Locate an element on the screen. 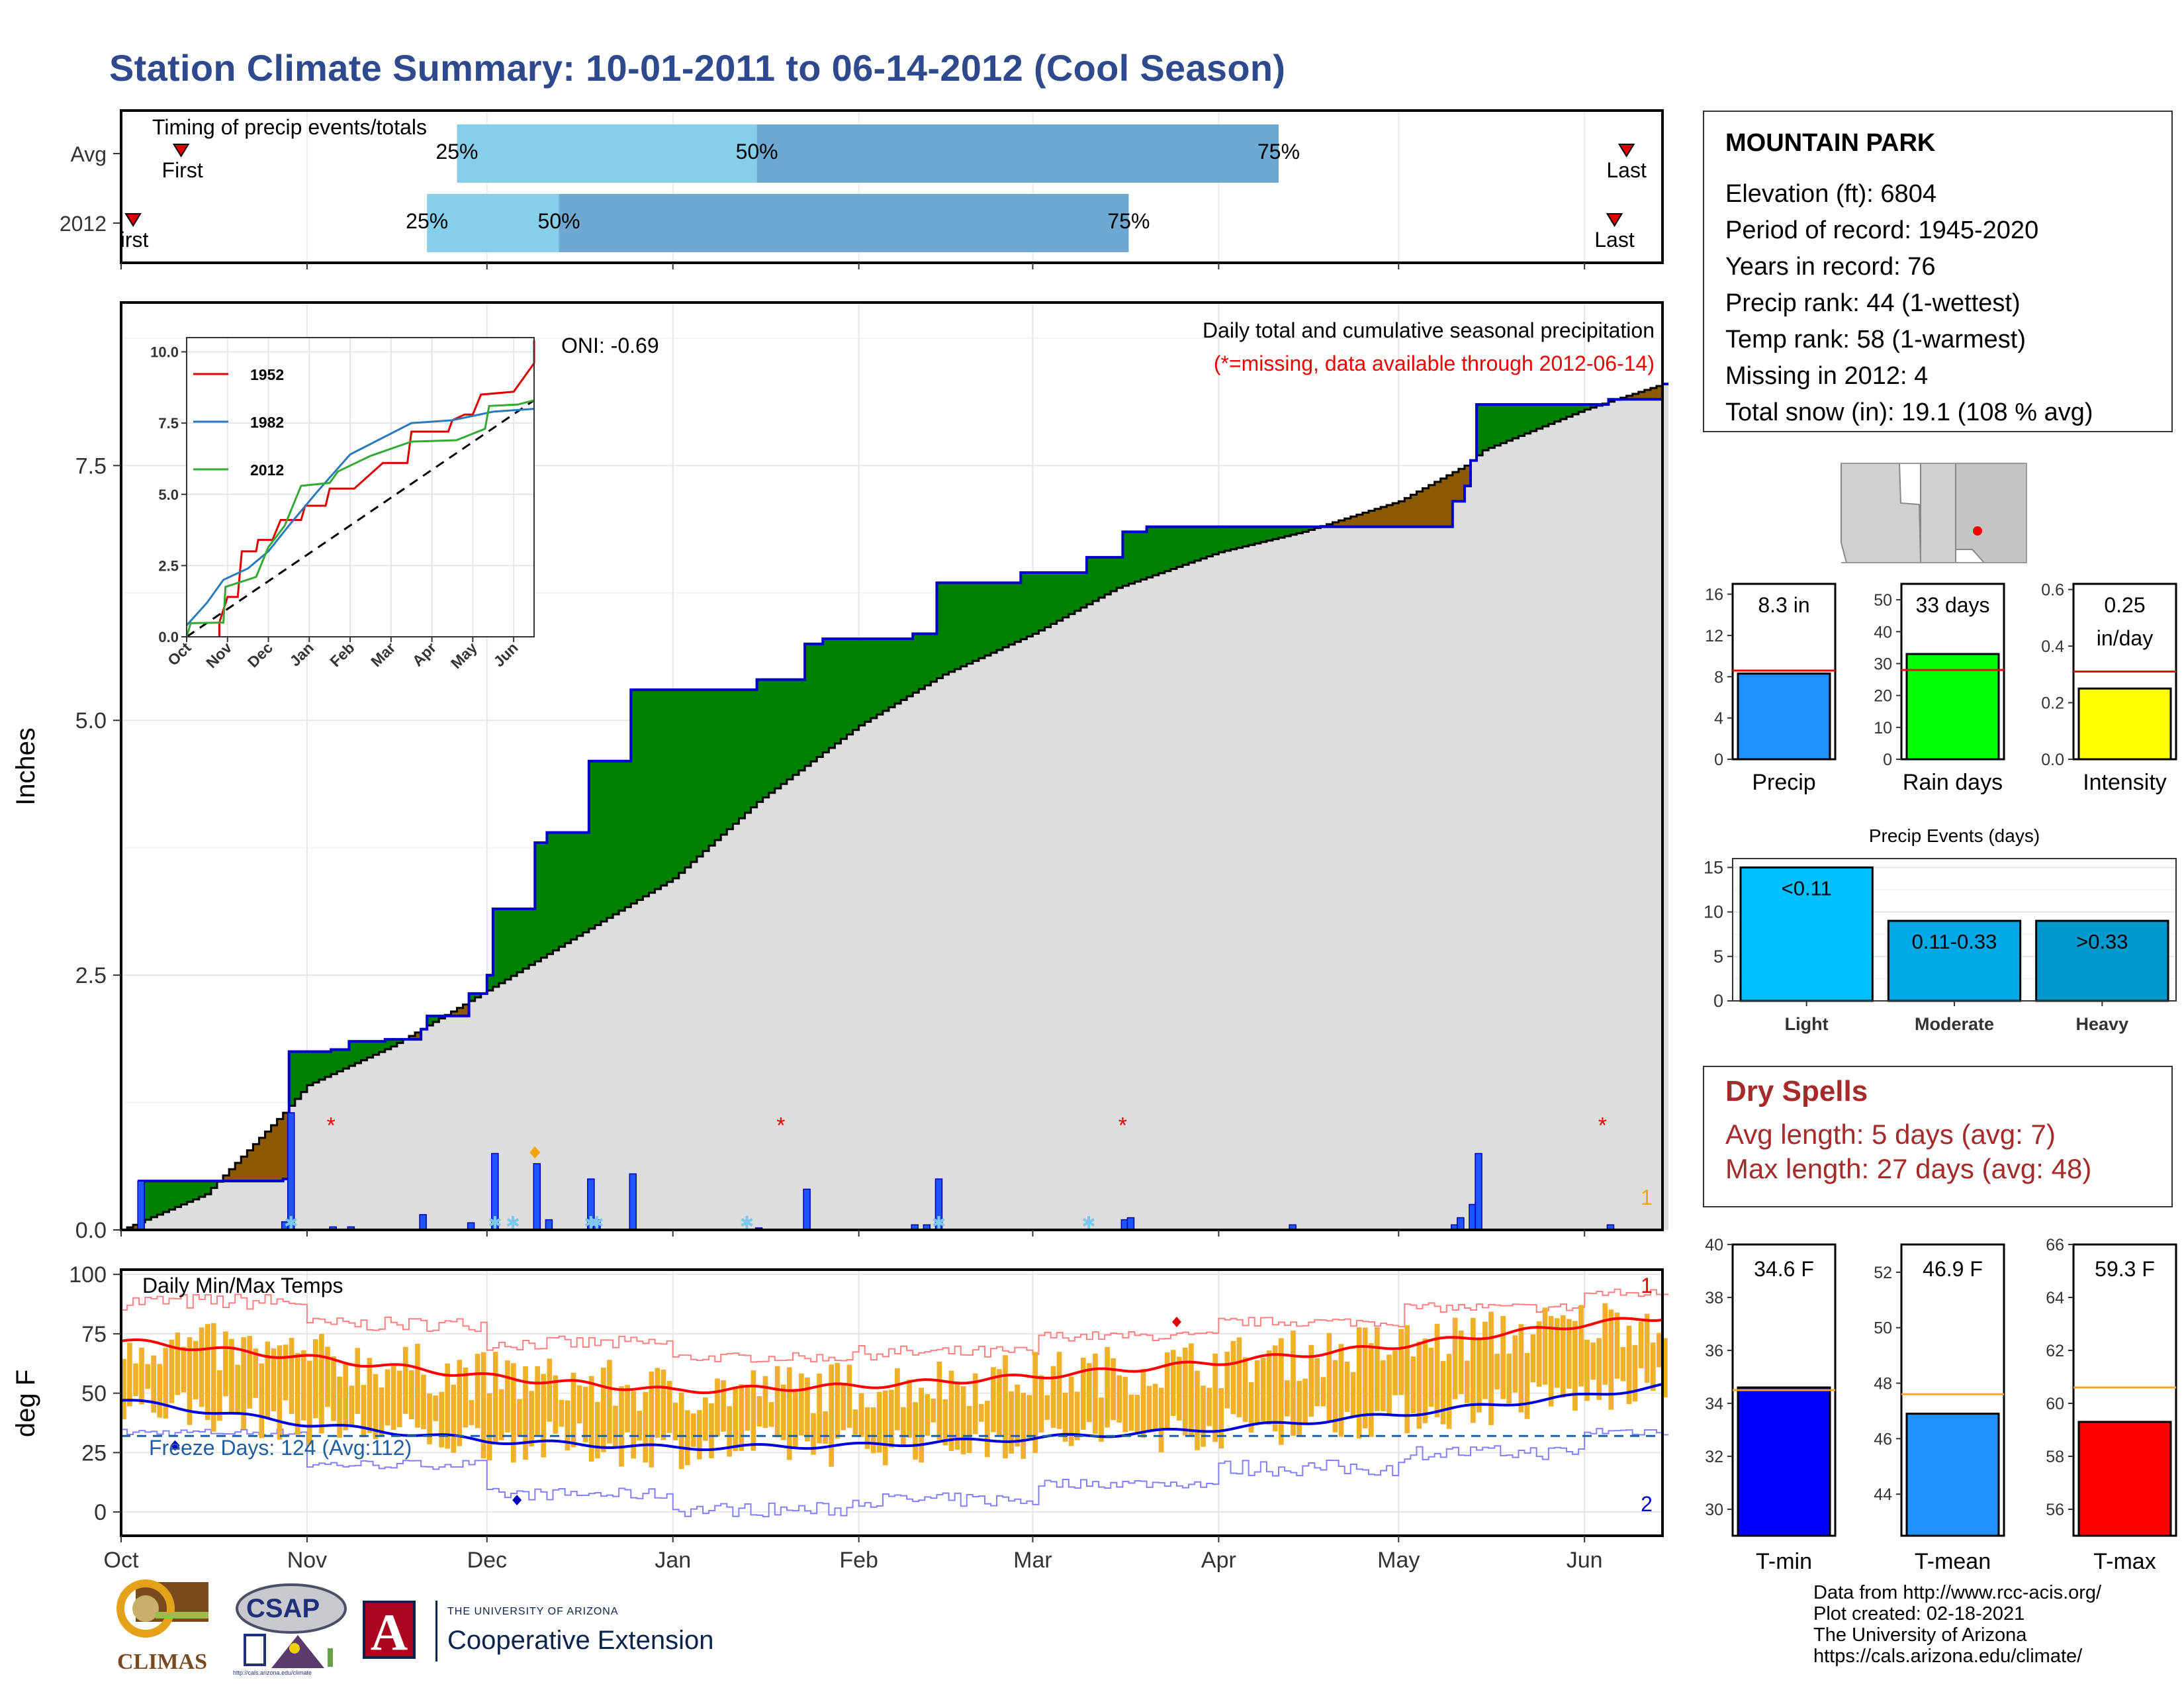  events-y-tick-label: 15 is located at coordinates (1713, 867).